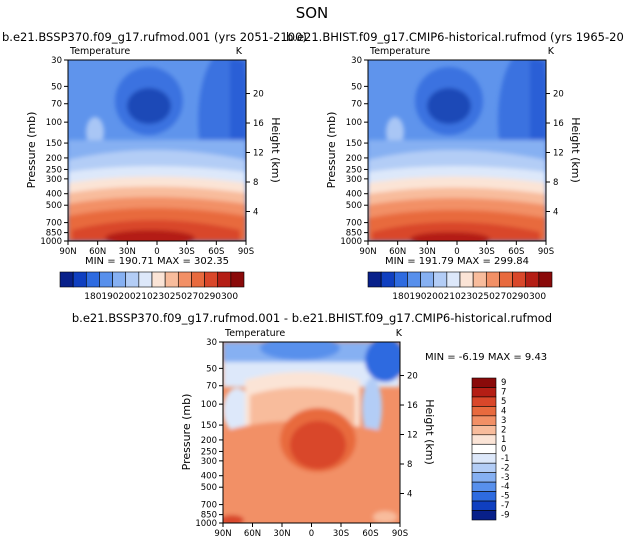 The height and width of the screenshot is (543, 625). Describe the element at coordinates (505, 487) in the screenshot. I see `colorbar-label: -4` at that location.